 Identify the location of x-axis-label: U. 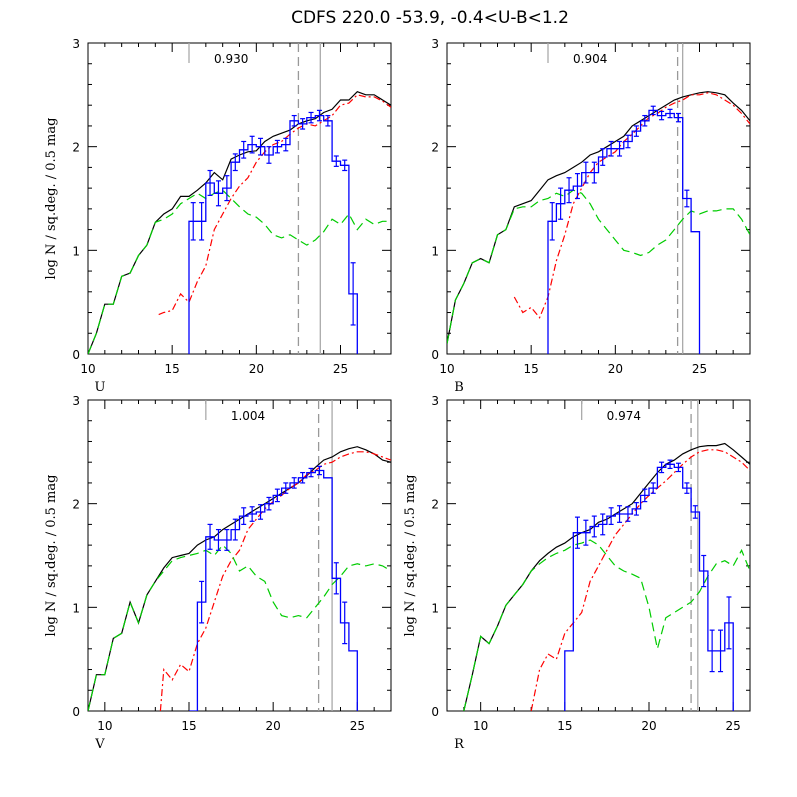
(100, 387).